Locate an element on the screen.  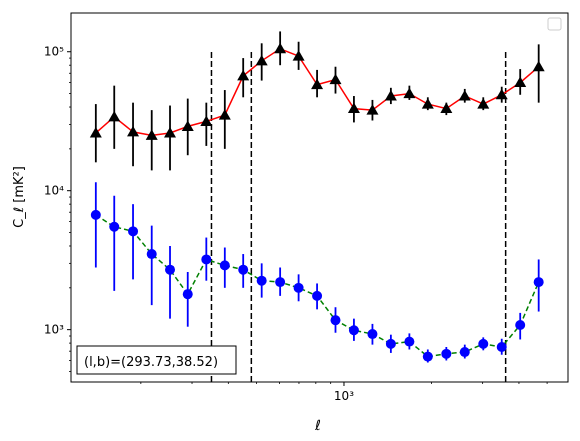
annotation-text: (l,b)=(293.73,38.52) is located at coordinates (151, 362).